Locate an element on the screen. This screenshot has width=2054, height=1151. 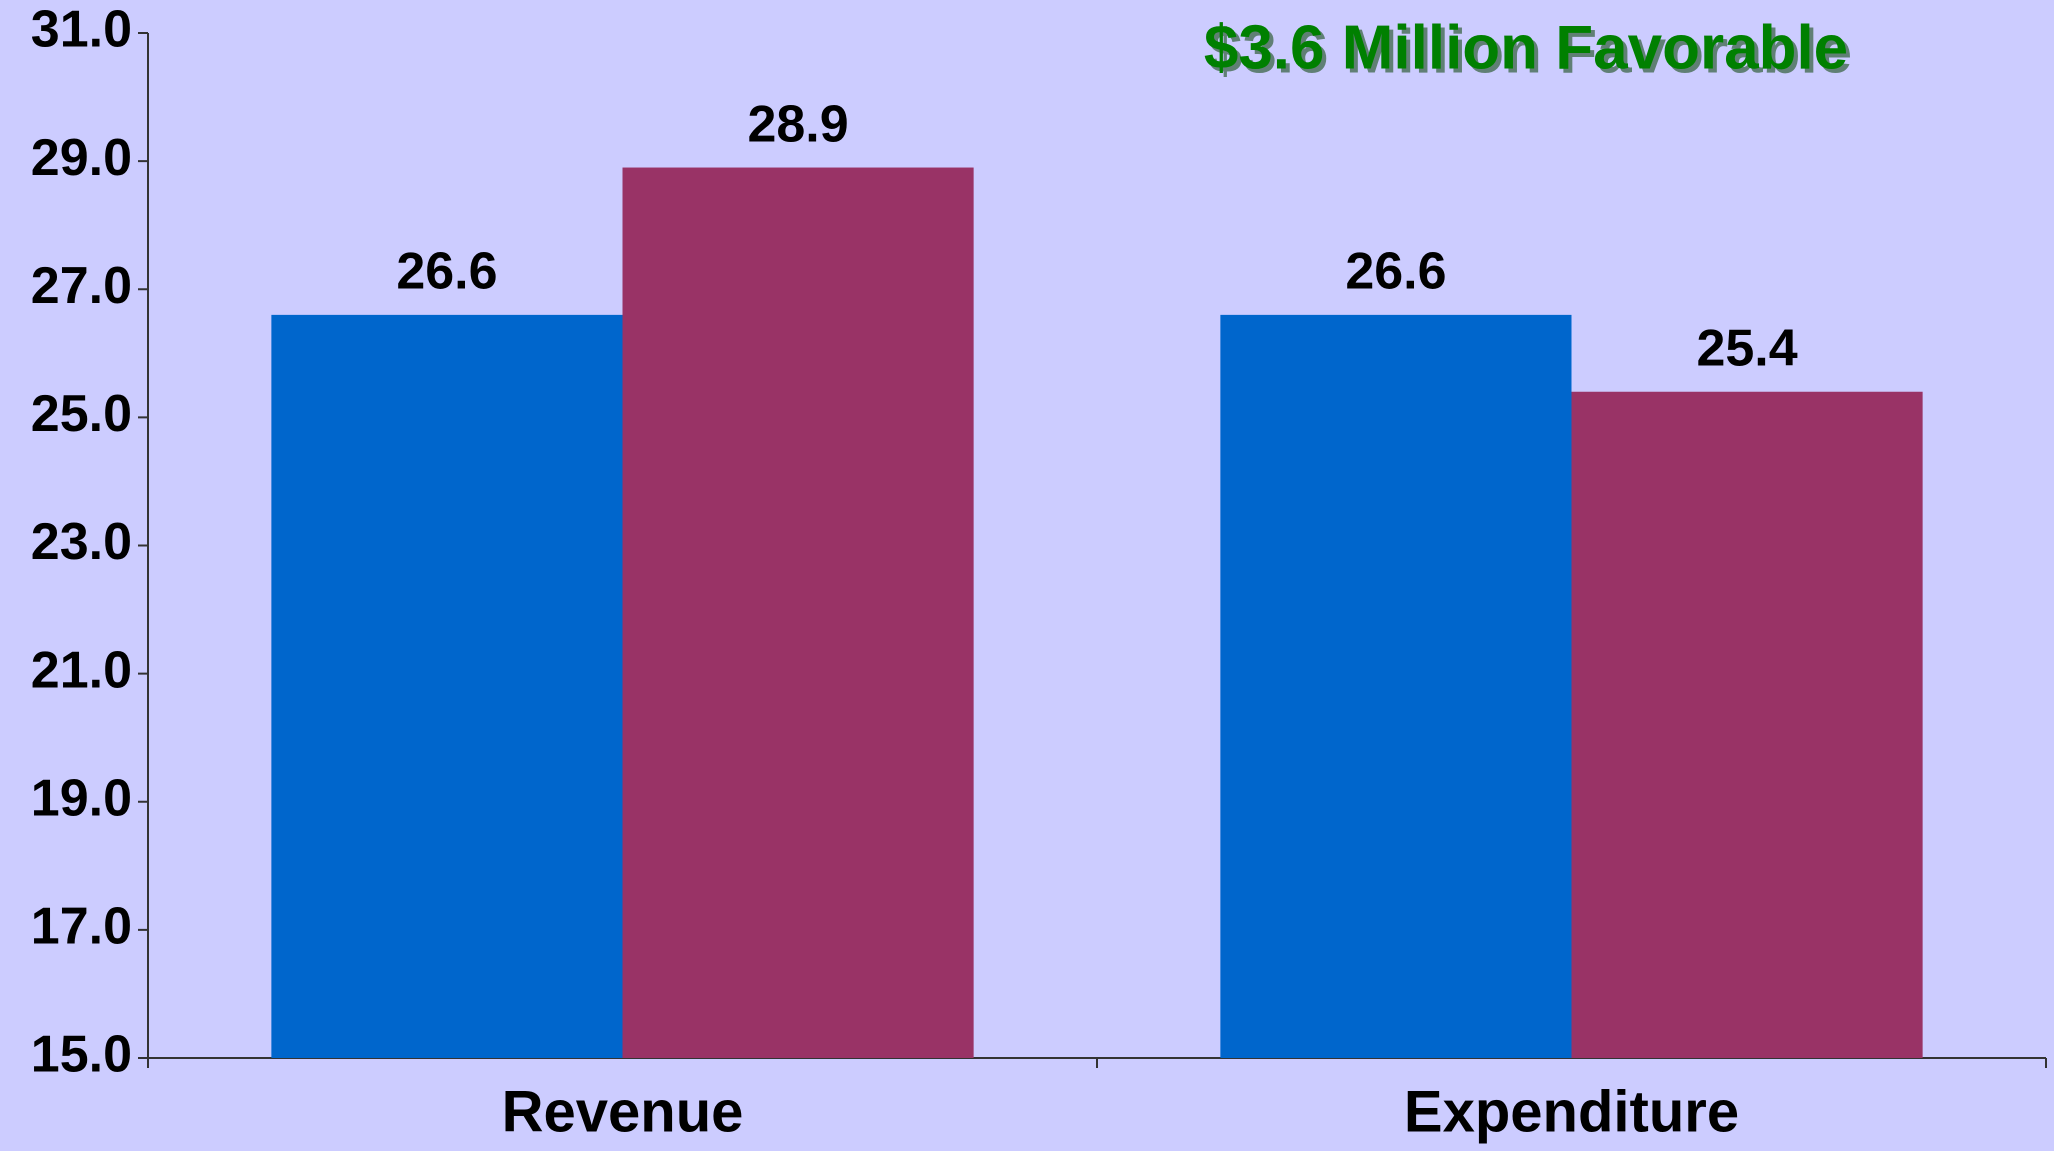
annotation: $3.6 Million Favorable is located at coordinates (1526, 47).